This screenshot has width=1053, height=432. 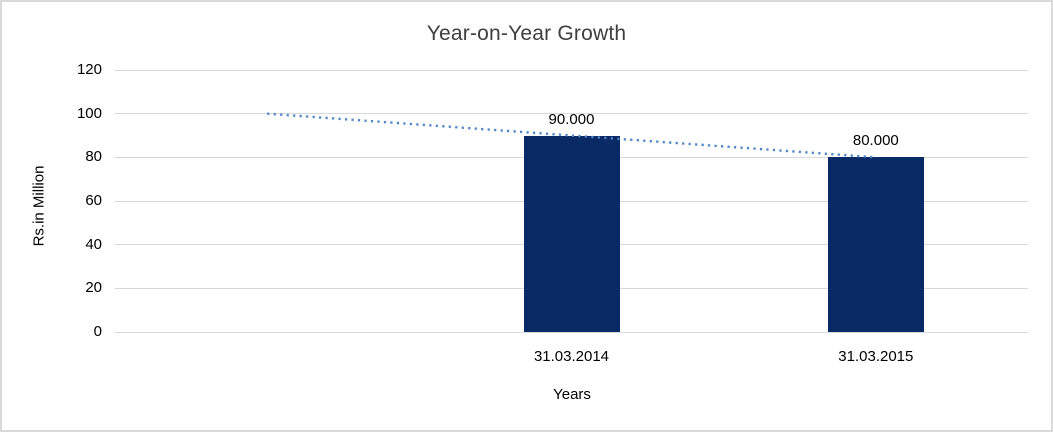 I want to click on y-tick-label: 120, so click(x=89, y=69).